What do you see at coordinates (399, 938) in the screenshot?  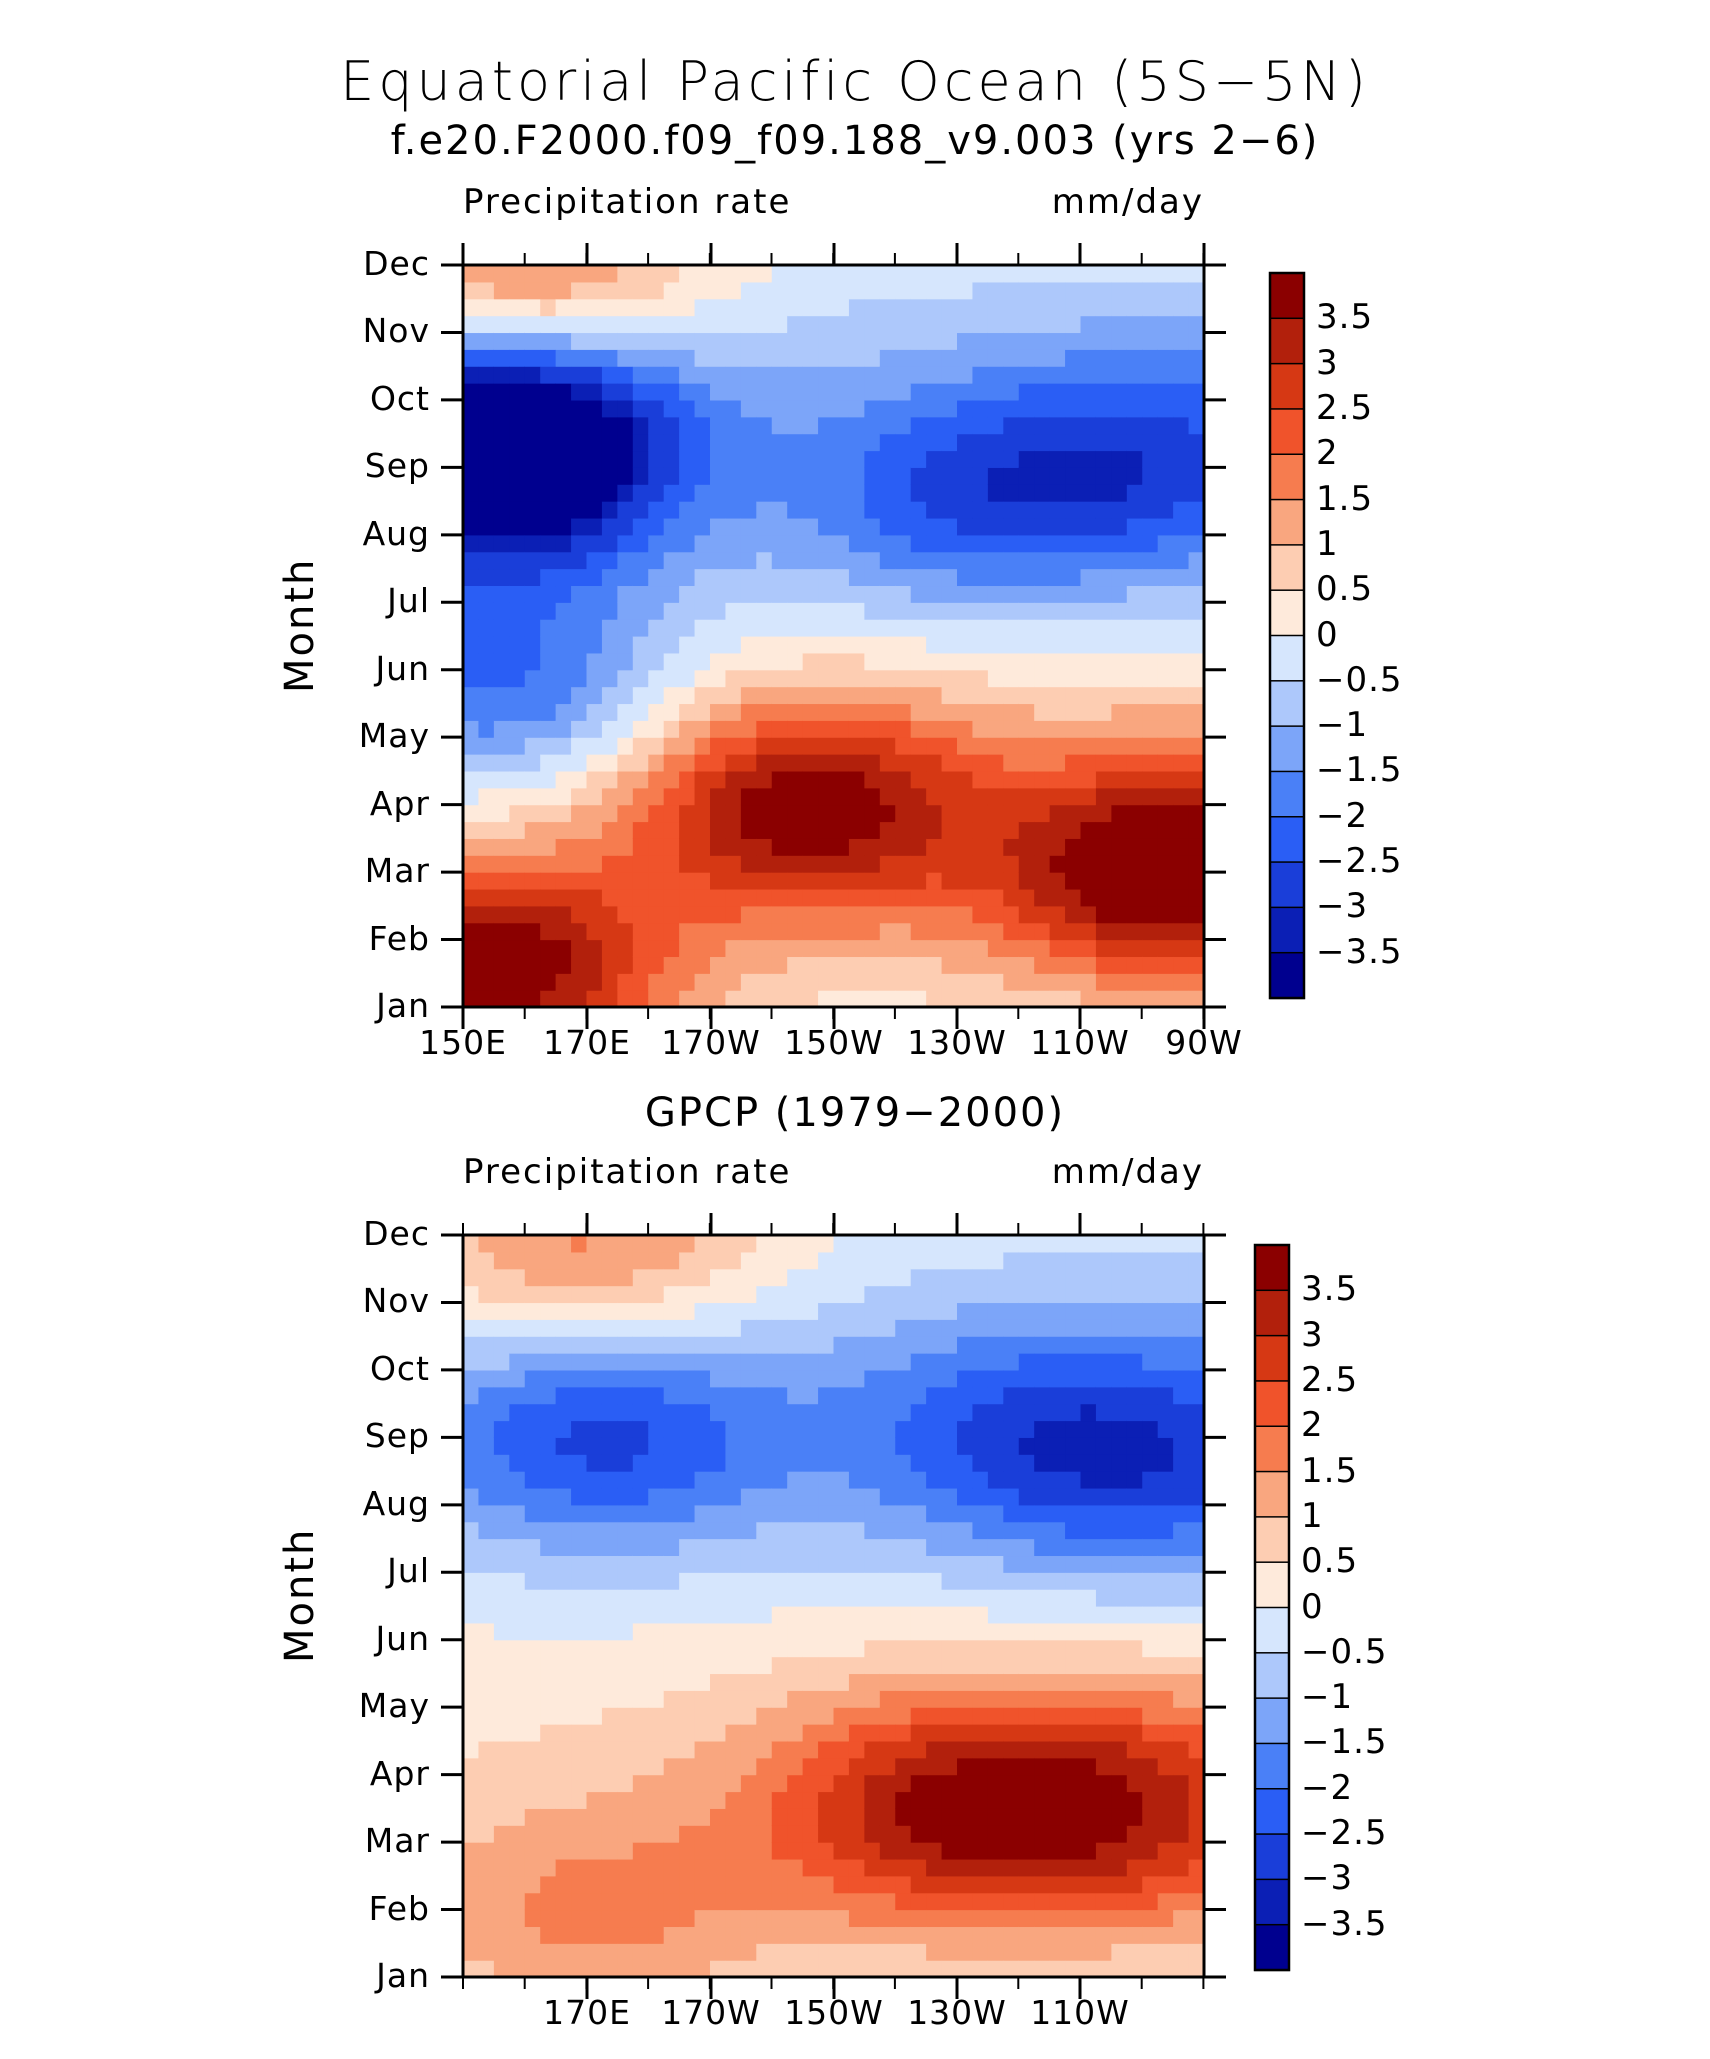 I see `month-tick-label: Feb` at bounding box center [399, 938].